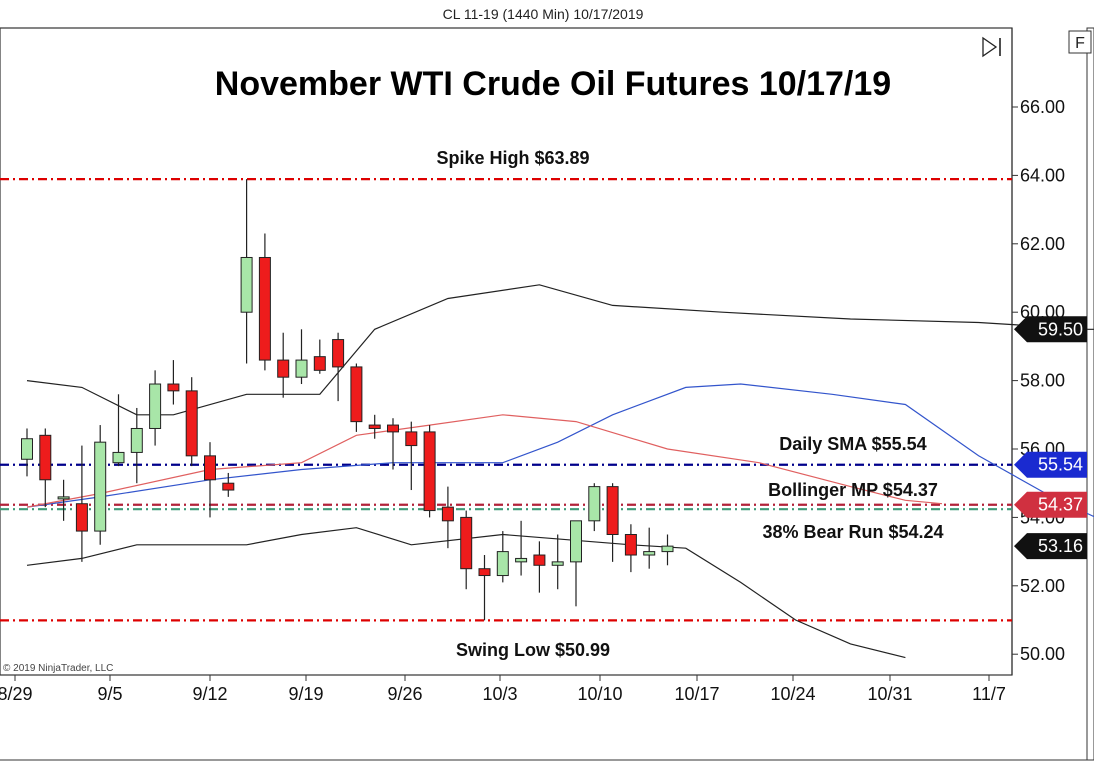 Image resolution: width=1094 pixels, height=762 pixels. What do you see at coordinates (209, 694) in the screenshot?
I see `x-tick-label: 9/12` at bounding box center [209, 694].